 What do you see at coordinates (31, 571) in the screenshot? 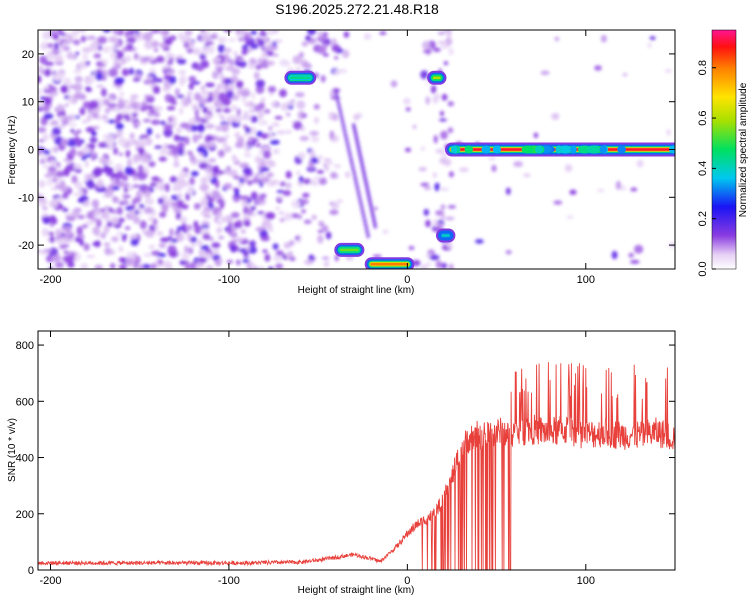
I see `y-tick-label: 0` at bounding box center [31, 571].